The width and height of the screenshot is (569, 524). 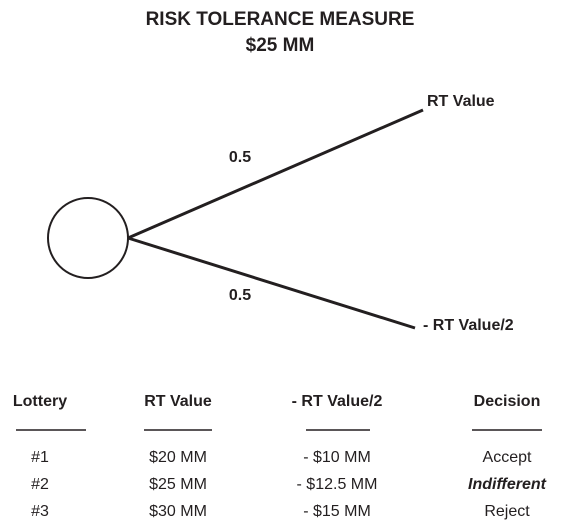 I want to click on table-cell: Accept, so click(x=507, y=457).